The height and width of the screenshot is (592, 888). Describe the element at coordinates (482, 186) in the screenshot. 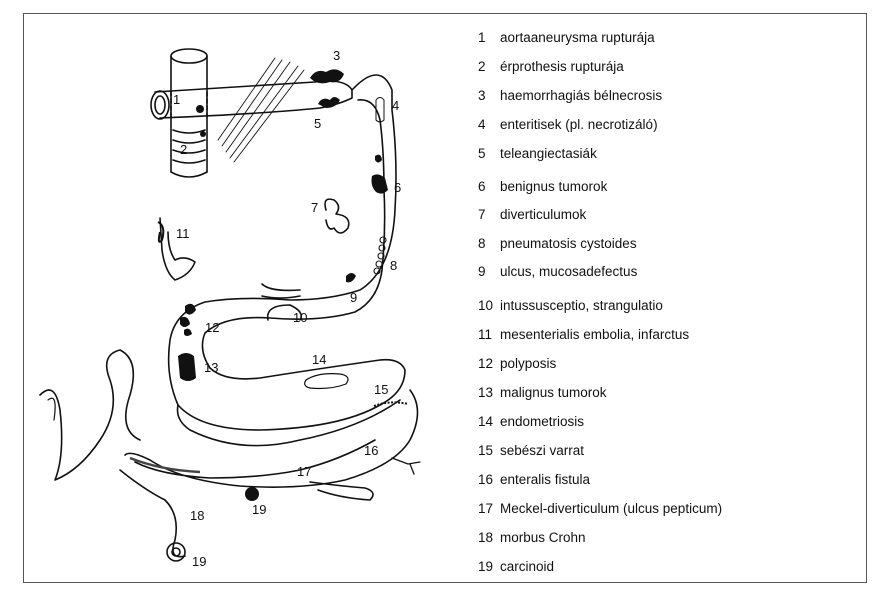

I see `legend-number: 6` at that location.